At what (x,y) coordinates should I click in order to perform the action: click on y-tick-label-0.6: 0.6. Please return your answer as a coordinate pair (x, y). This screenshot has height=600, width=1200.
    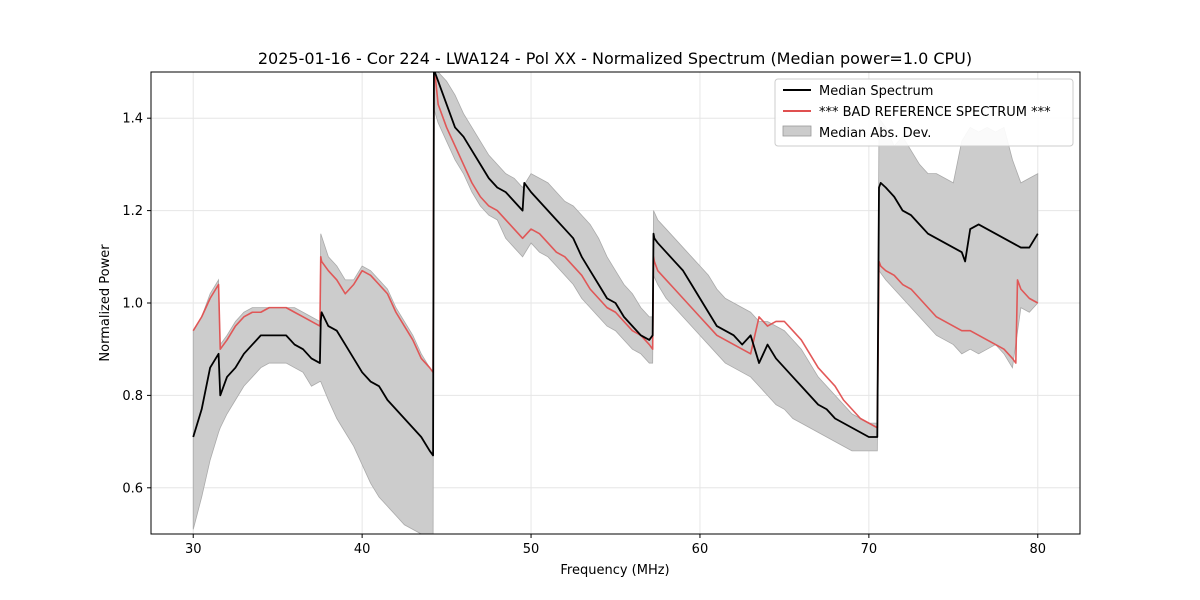
    Looking at the image, I should click on (132, 488).